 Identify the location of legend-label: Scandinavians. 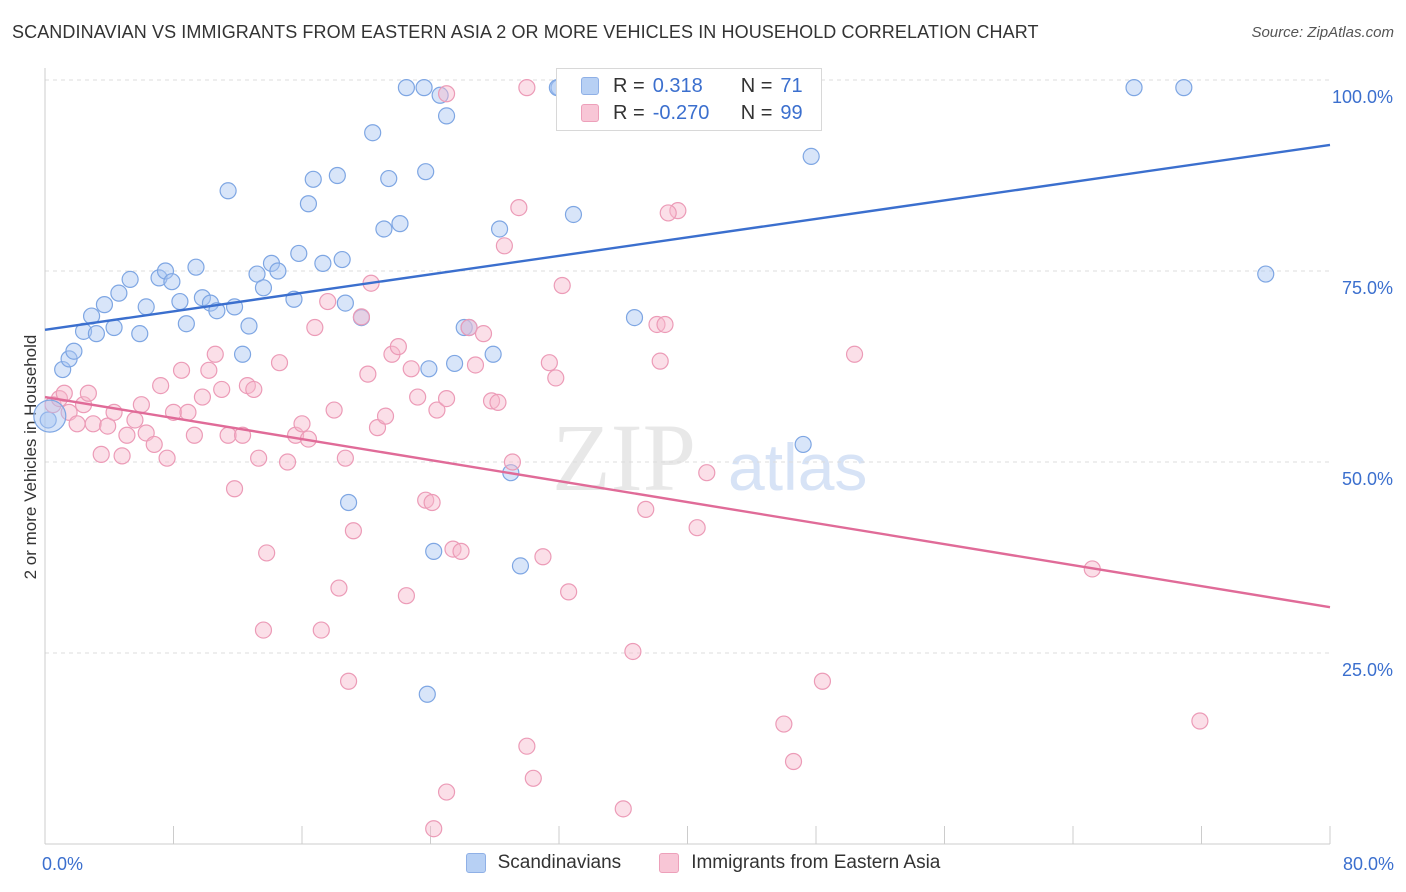
(559, 862).